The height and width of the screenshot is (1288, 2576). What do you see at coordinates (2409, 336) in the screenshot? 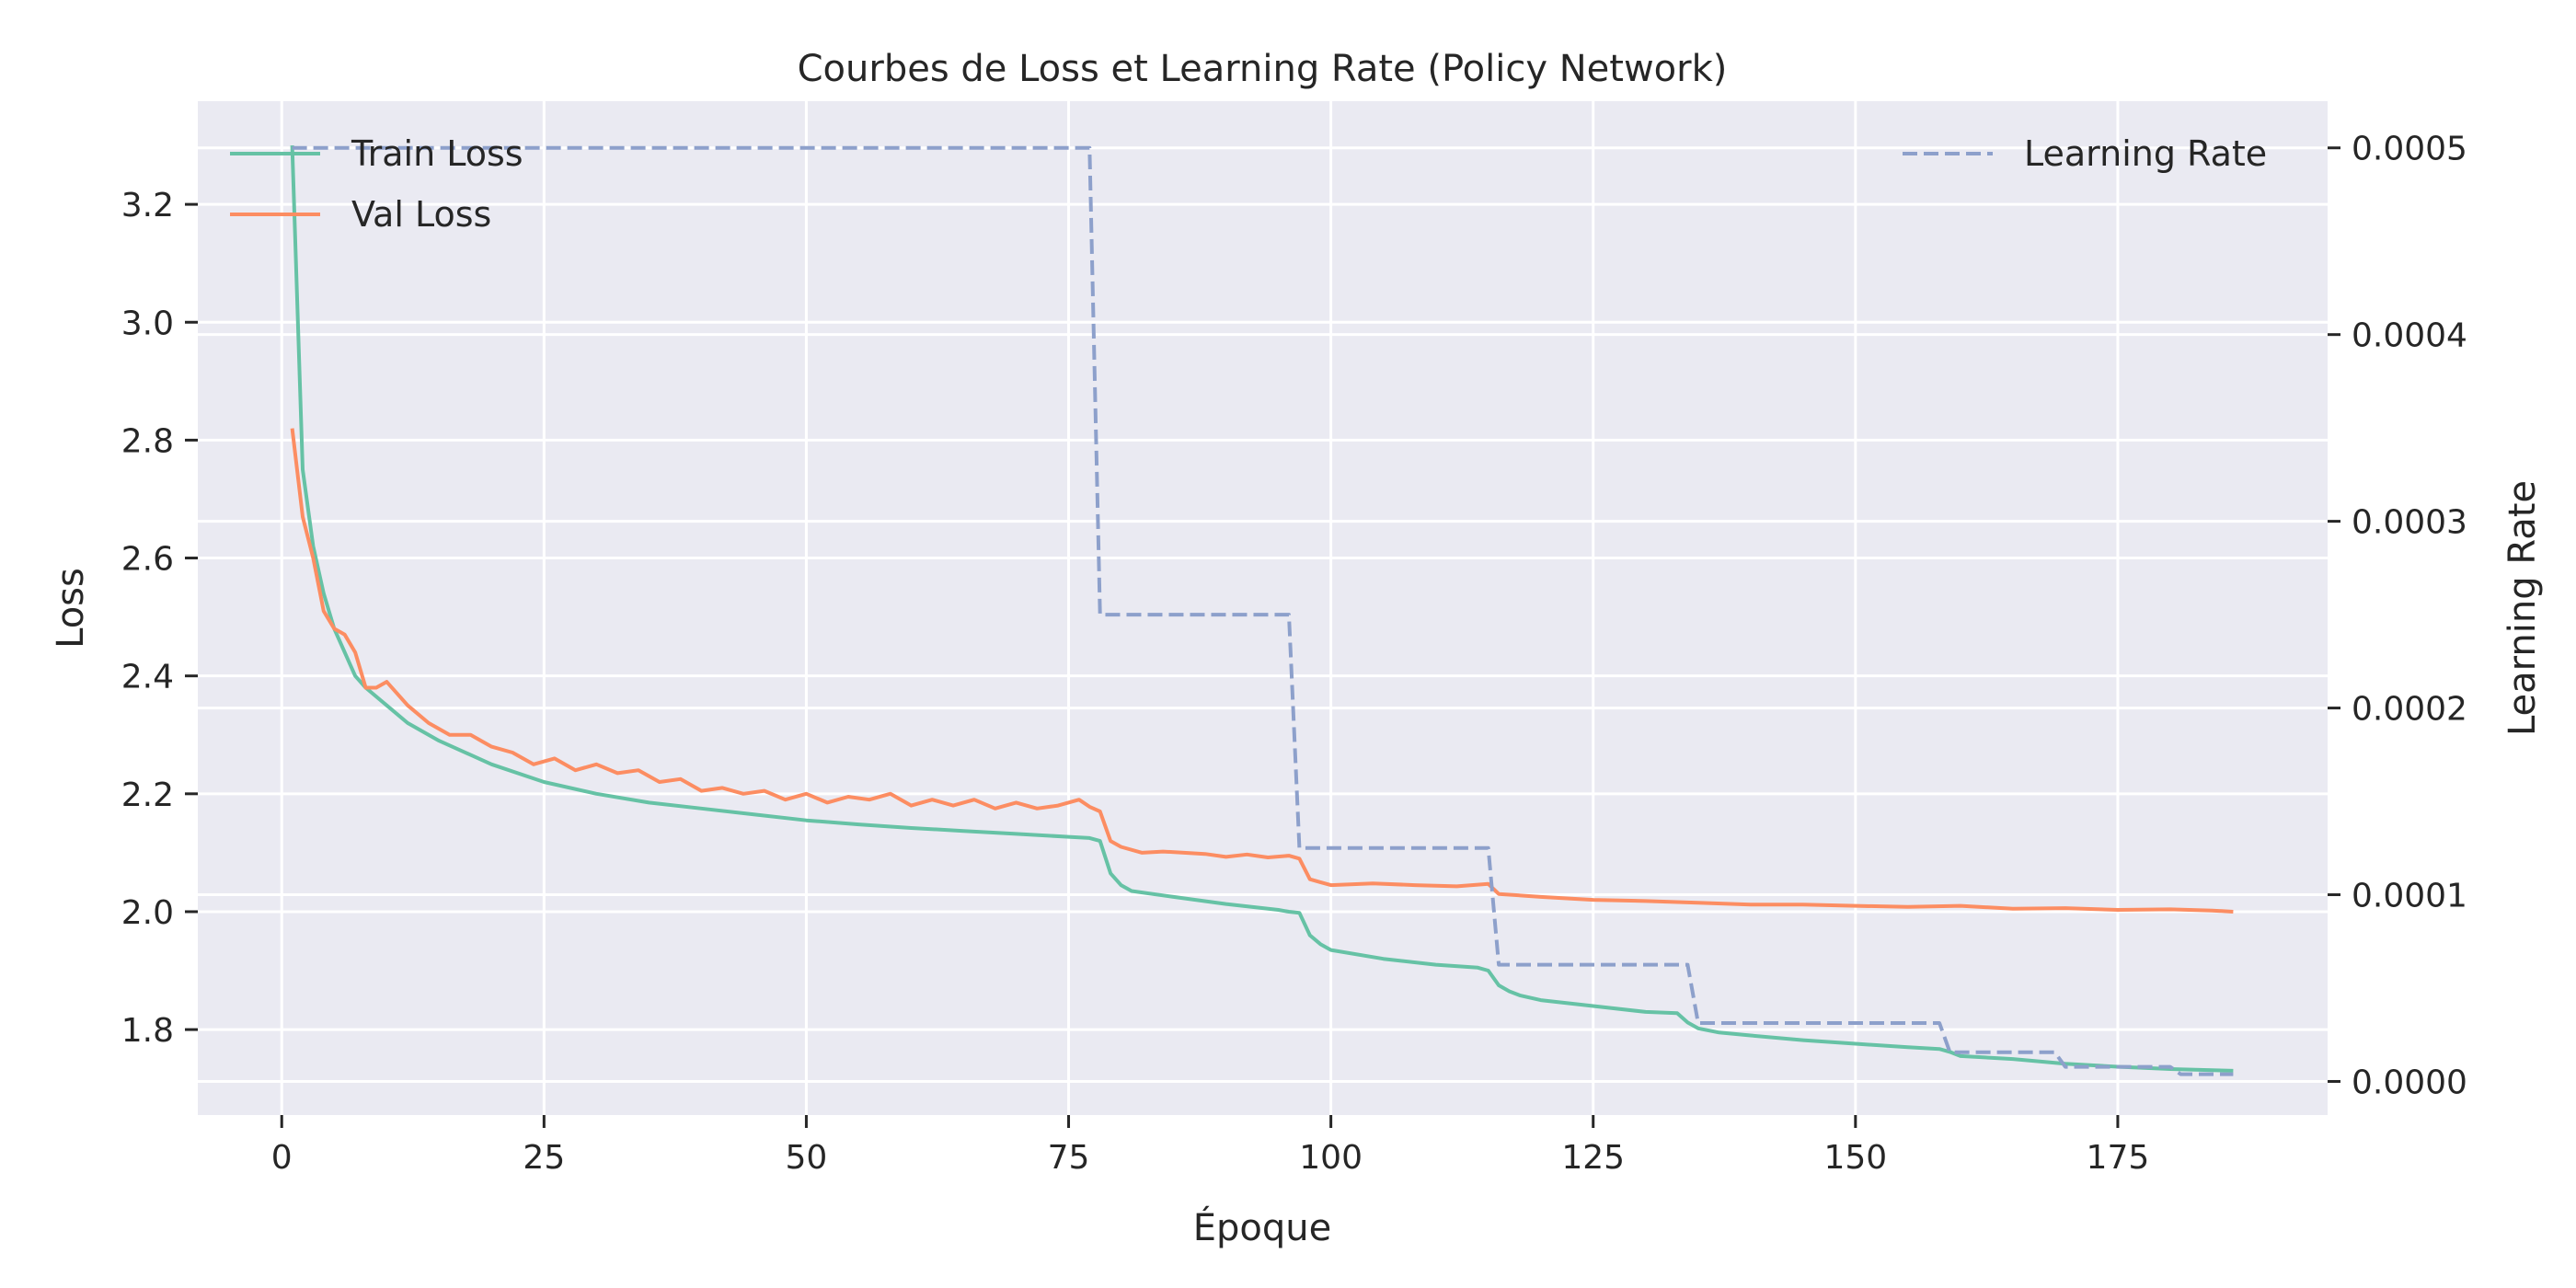
I see `y2-tick-label: 0.0004` at bounding box center [2409, 336].